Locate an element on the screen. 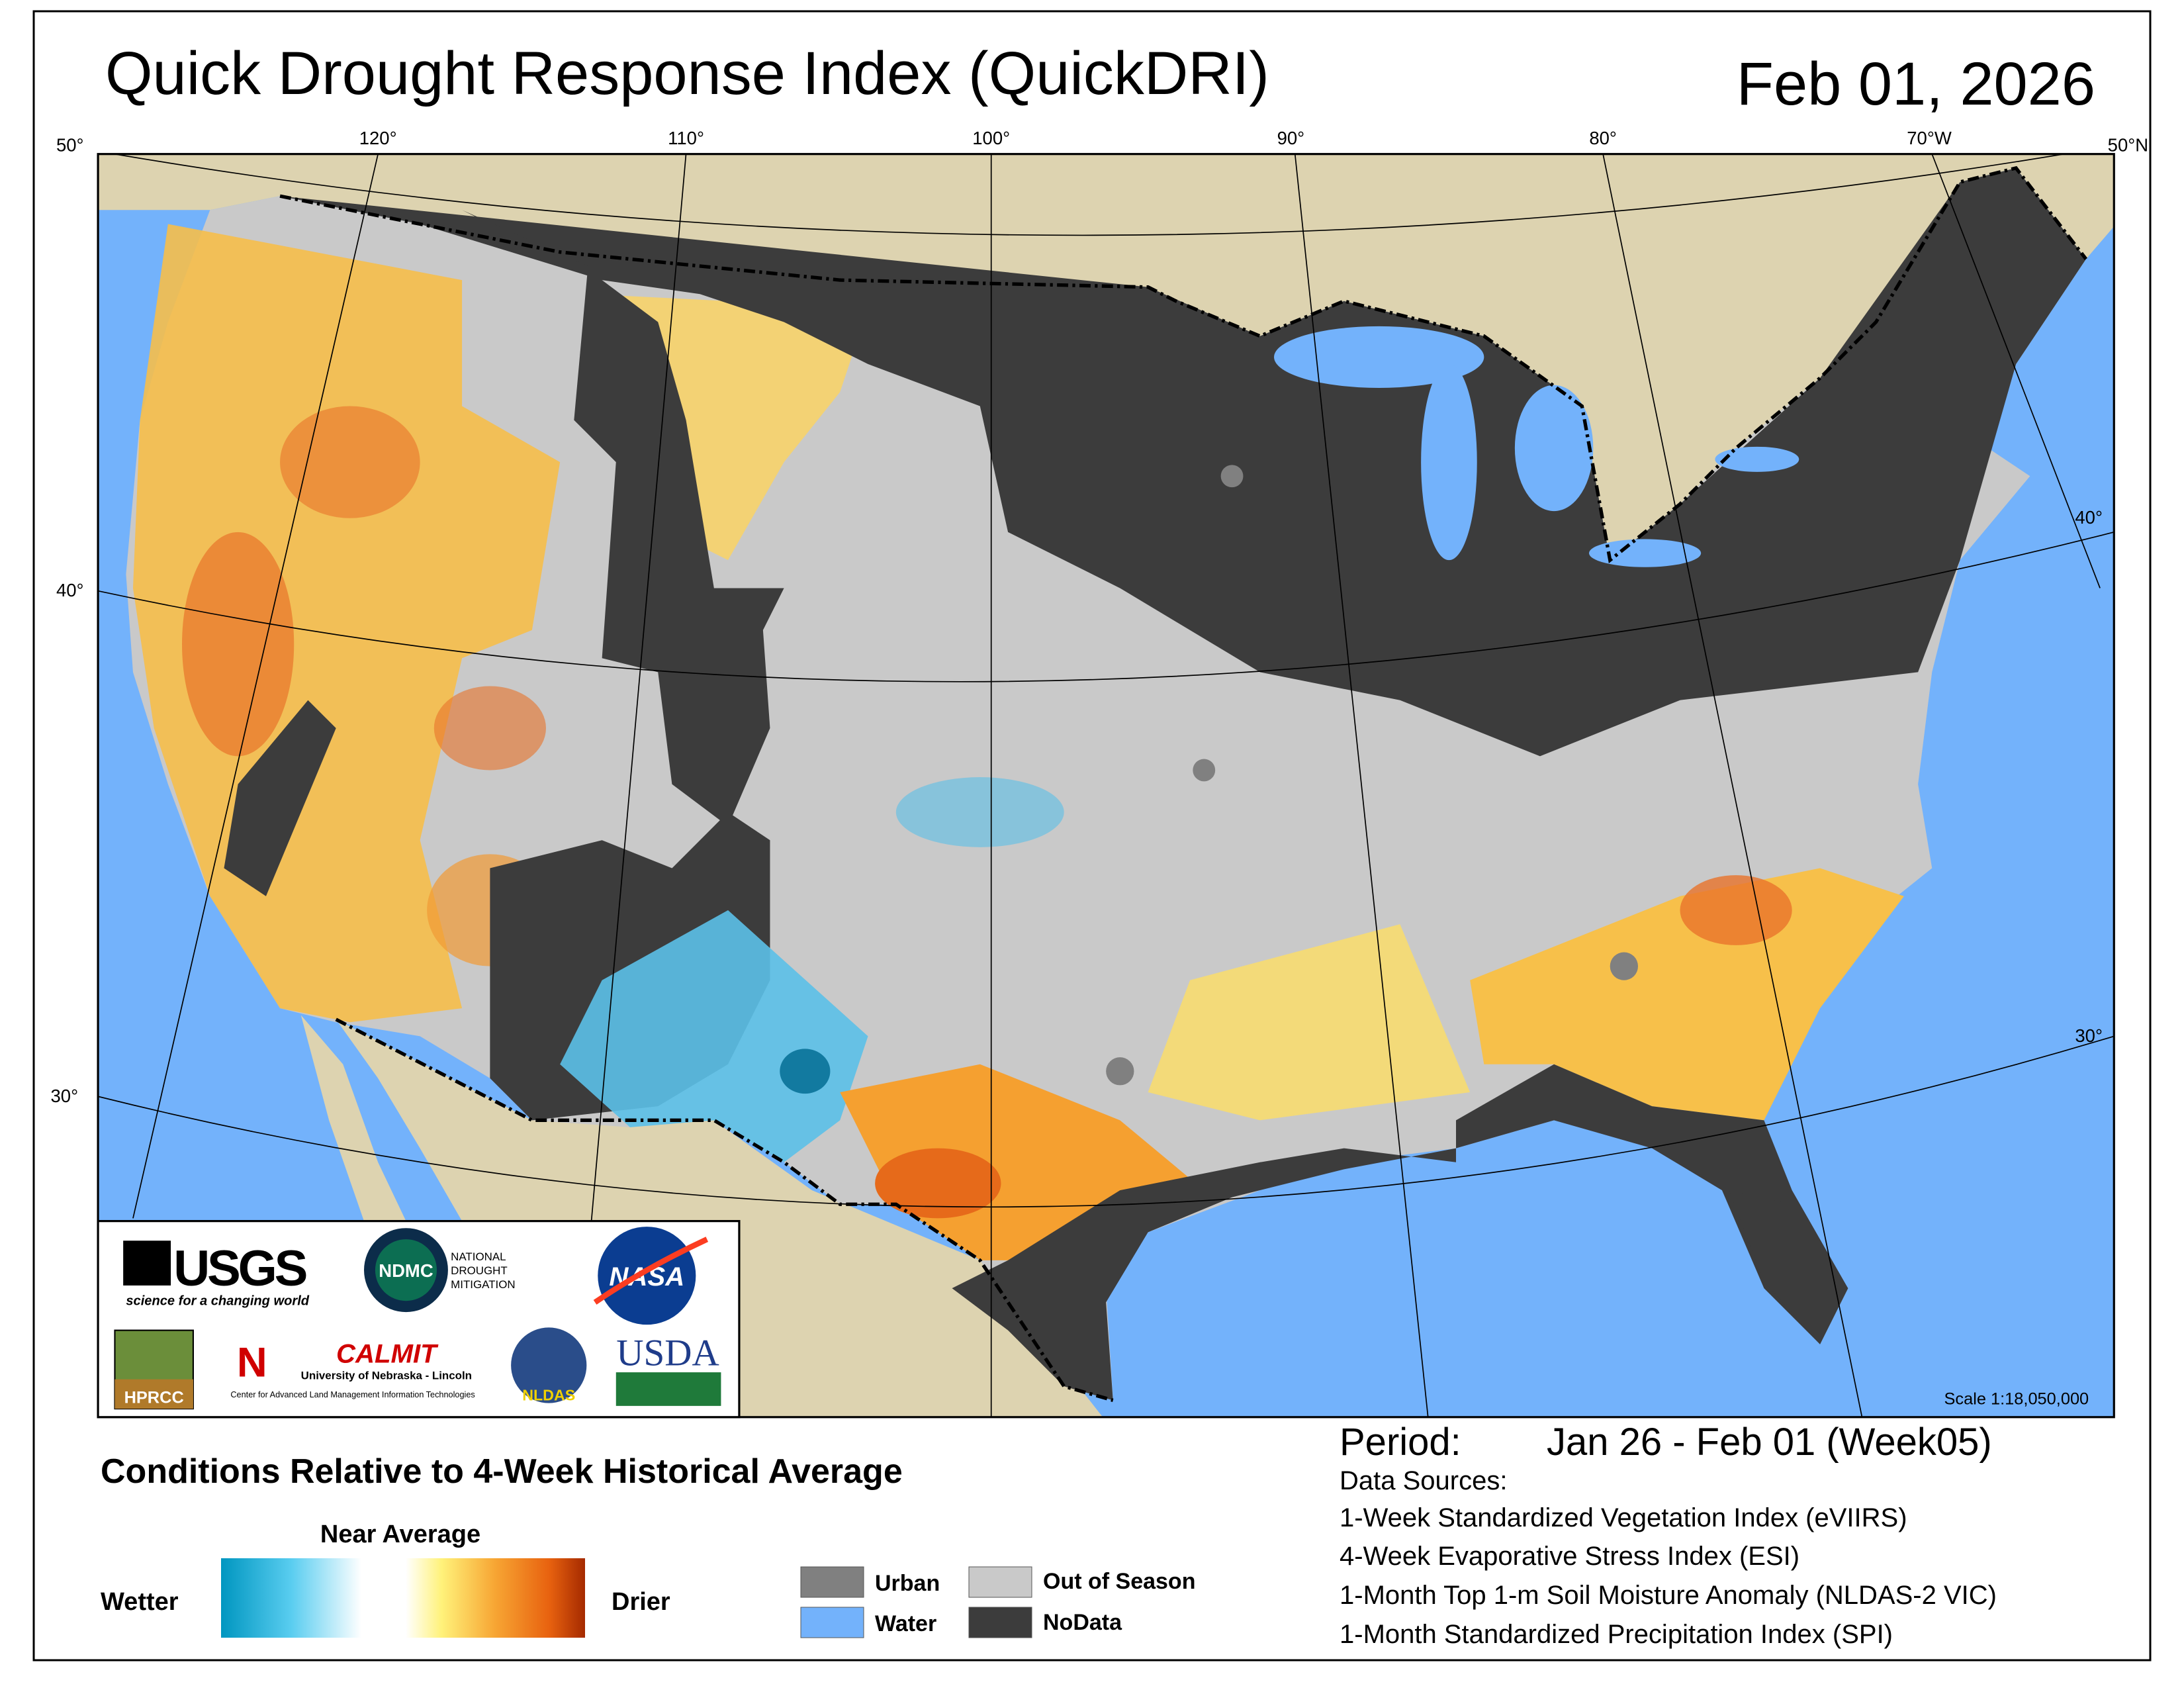 This screenshot has width=2184, height=1688. ndmc-logo: NDMC is located at coordinates (406, 1270).